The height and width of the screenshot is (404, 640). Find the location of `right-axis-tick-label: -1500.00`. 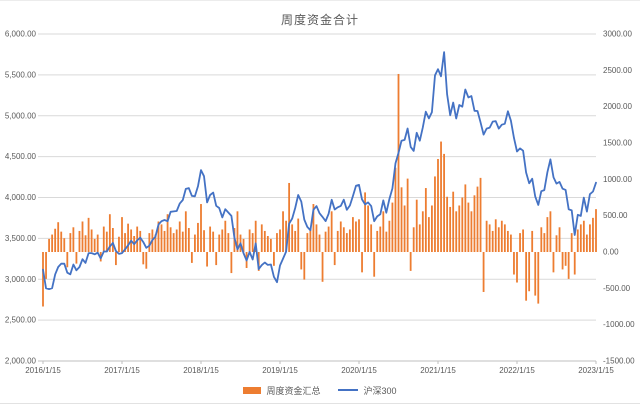

right-axis-tick-label: -1500.00 is located at coordinates (619, 361).